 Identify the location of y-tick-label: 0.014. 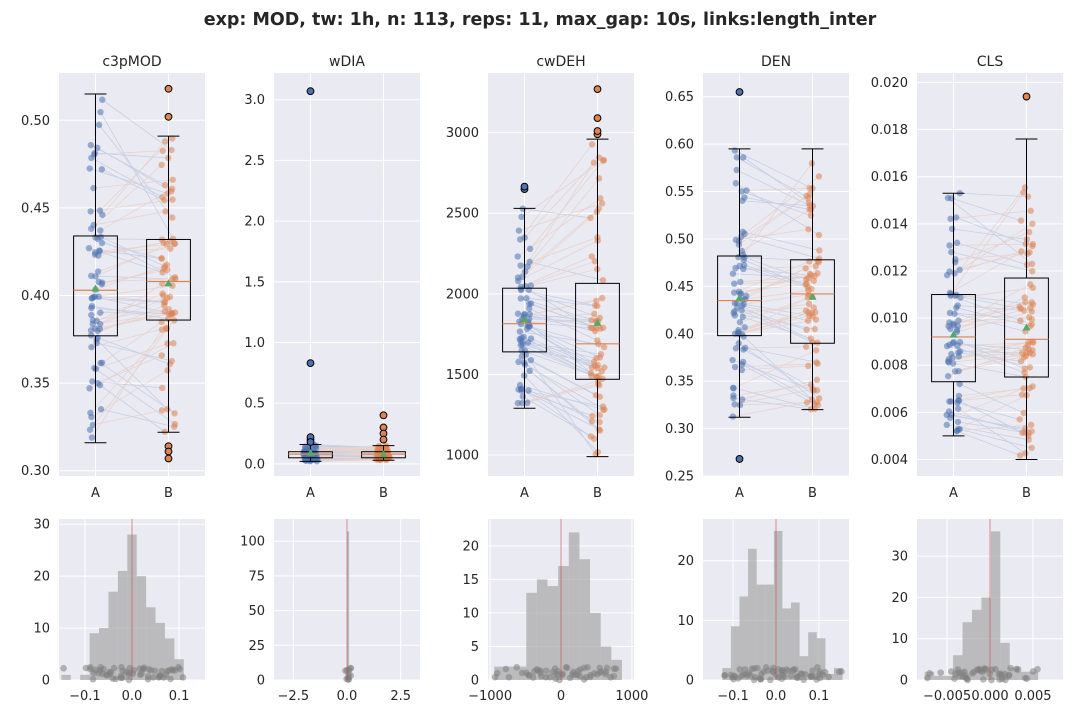
(889, 224).